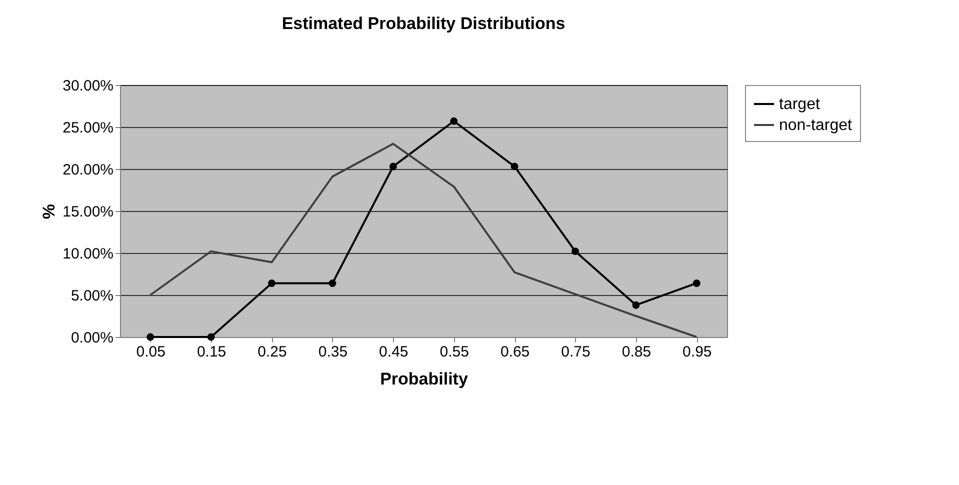 The image size is (959, 485). Describe the element at coordinates (92, 338) in the screenshot. I see `y-tick-label: 0.00%` at that location.